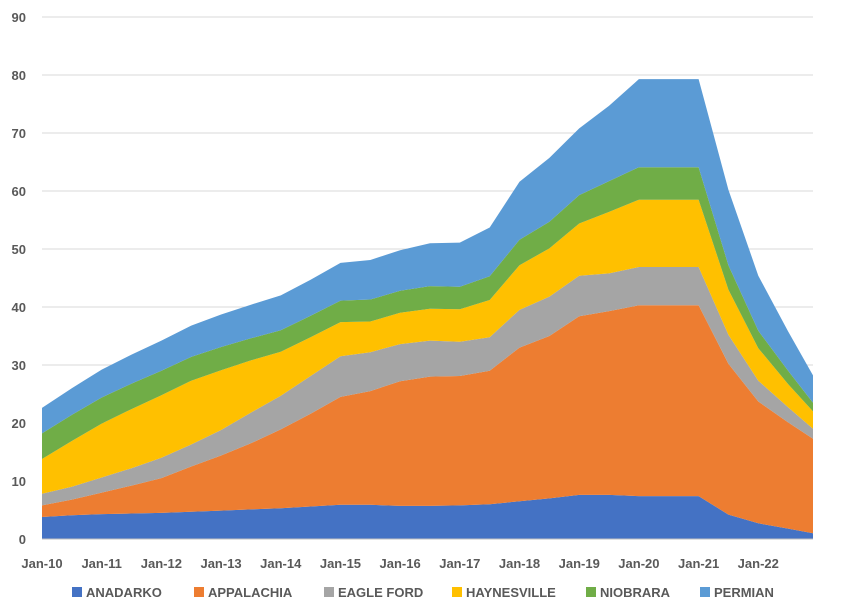 The image size is (850, 616). Describe the element at coordinates (19, 133) in the screenshot. I see `y-tick-label: 70` at that location.